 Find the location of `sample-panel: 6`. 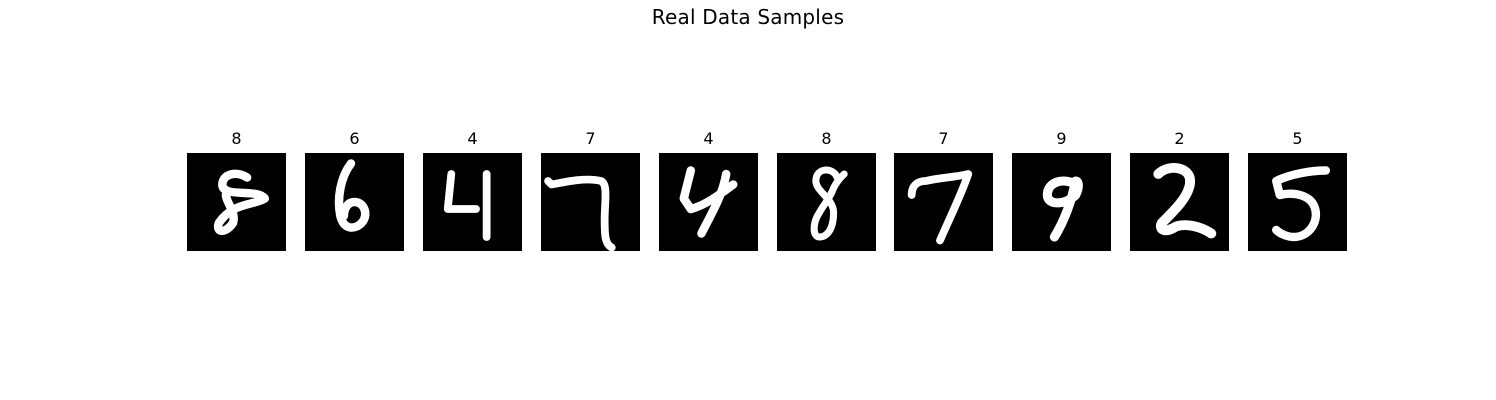

sample-panel: 6 is located at coordinates (354, 189).